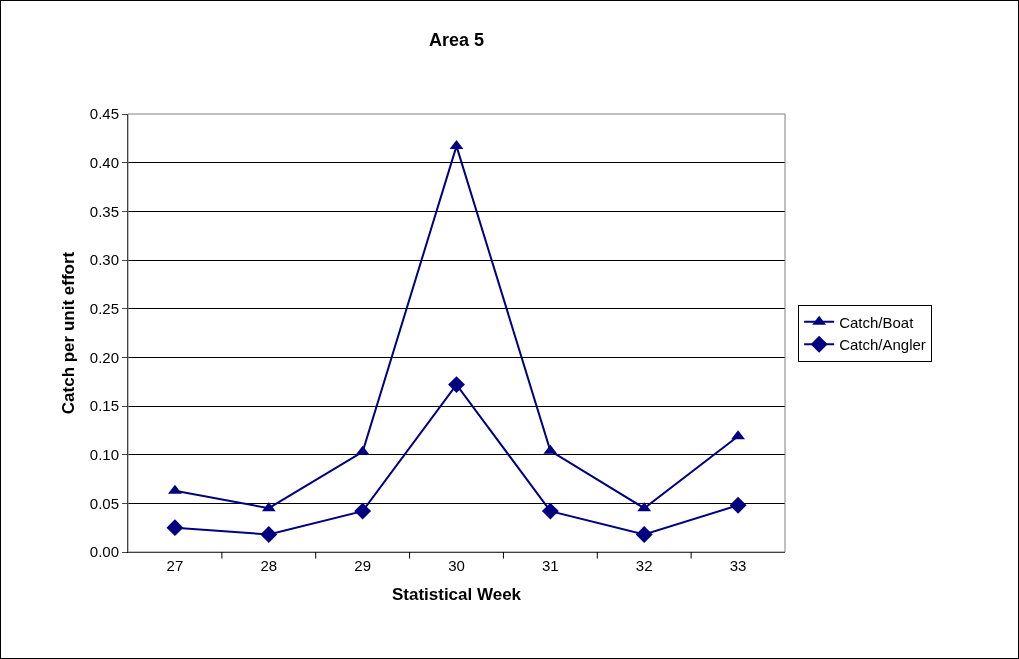  Describe the element at coordinates (104, 260) in the screenshot. I see `y-tick-label: 0.30` at that location.